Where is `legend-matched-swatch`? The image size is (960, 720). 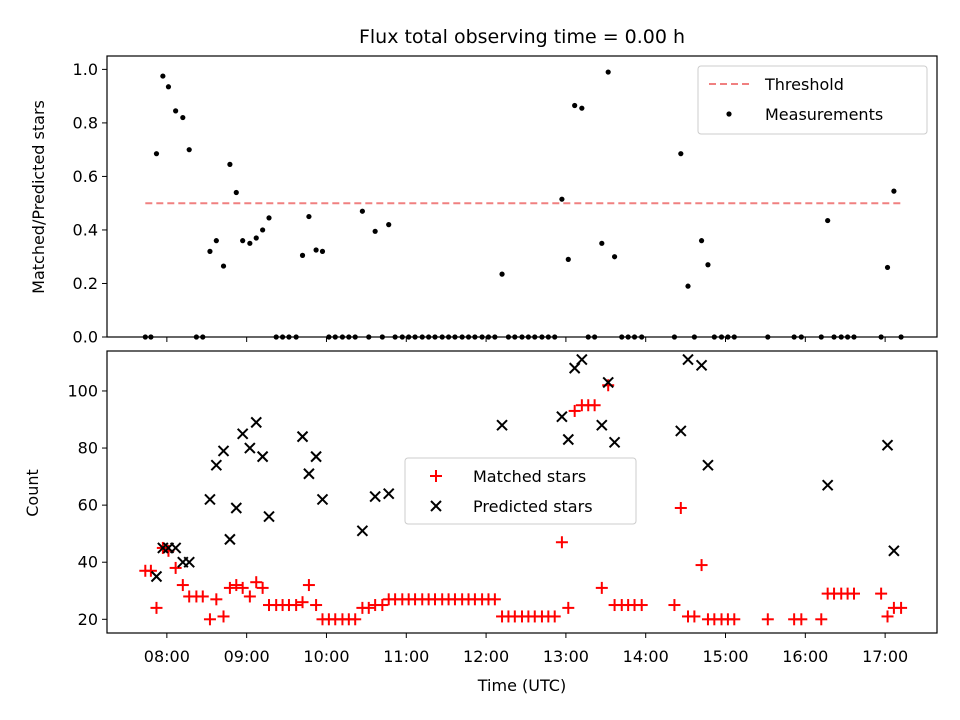 legend-matched-swatch is located at coordinates (436, 476).